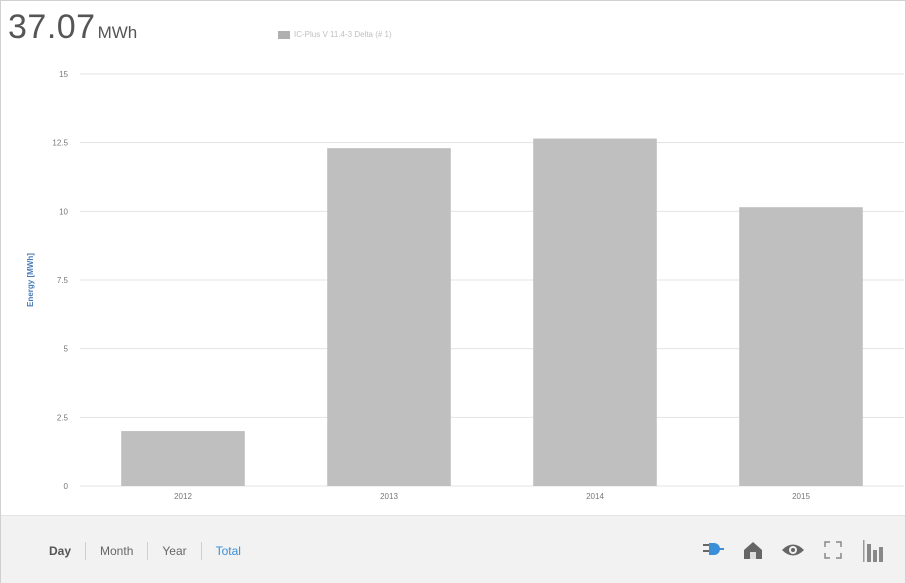  I want to click on y-tick-label: 0, so click(66, 486).